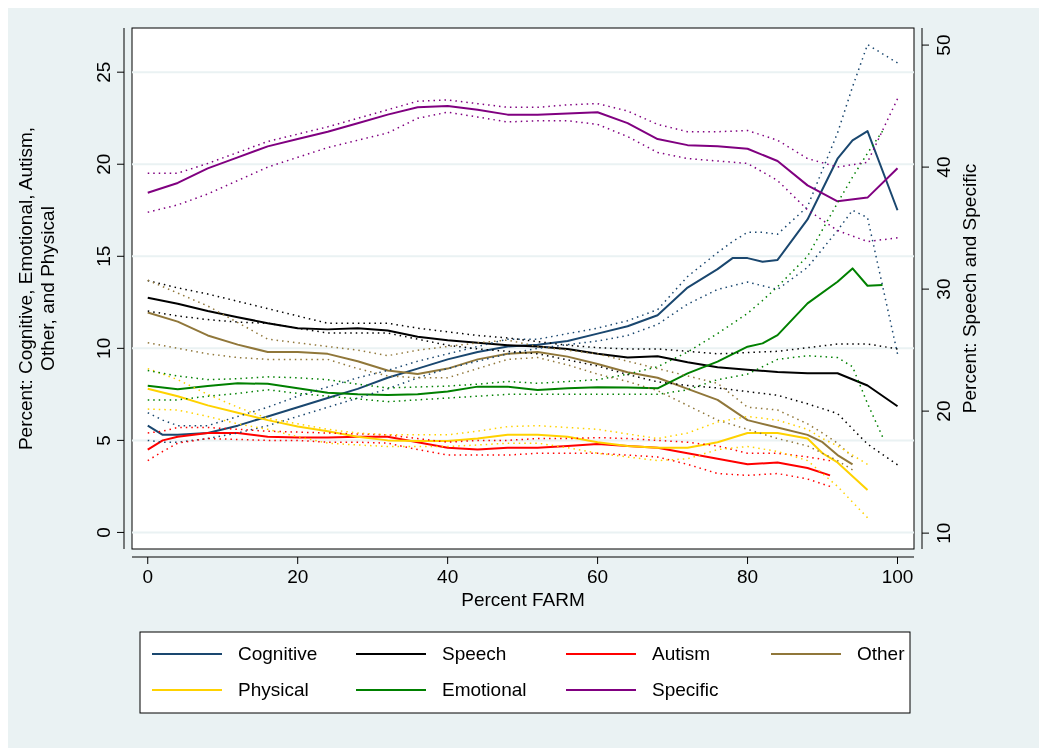  What do you see at coordinates (598, 576) in the screenshot?
I see `x-tick-label: 60` at bounding box center [598, 576].